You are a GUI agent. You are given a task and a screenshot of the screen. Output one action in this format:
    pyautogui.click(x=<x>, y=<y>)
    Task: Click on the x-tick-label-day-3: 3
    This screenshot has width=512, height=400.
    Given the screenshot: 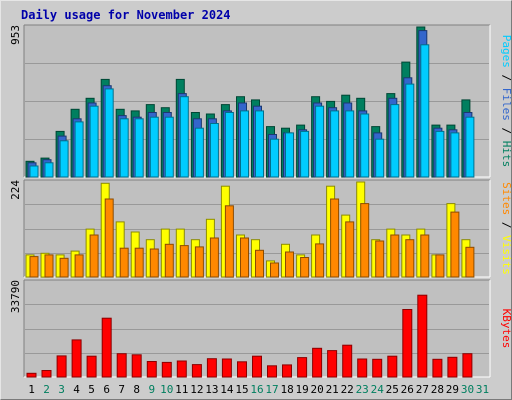 What is the action you would take?
    pyautogui.click(x=61, y=389)
    